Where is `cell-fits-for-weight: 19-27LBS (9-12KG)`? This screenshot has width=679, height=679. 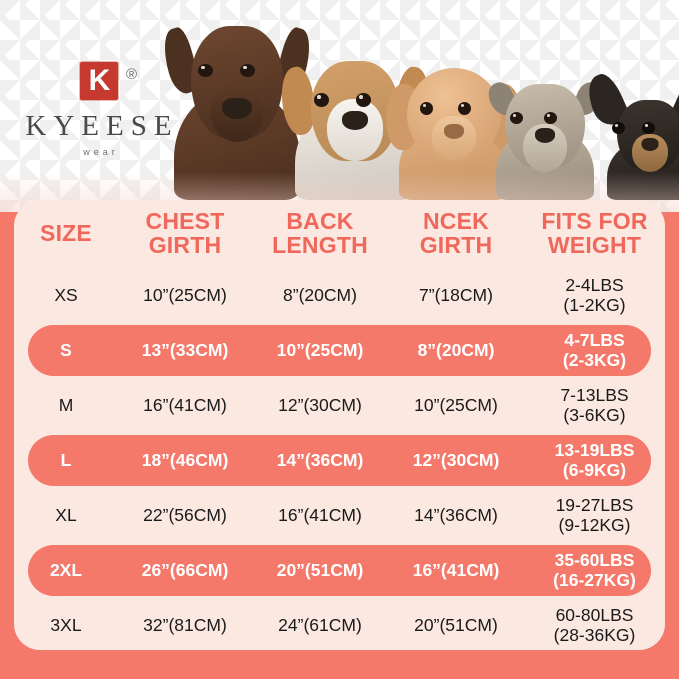
cell-fits-for-weight: 19-27LBS (9-12KG) is located at coordinates (594, 514).